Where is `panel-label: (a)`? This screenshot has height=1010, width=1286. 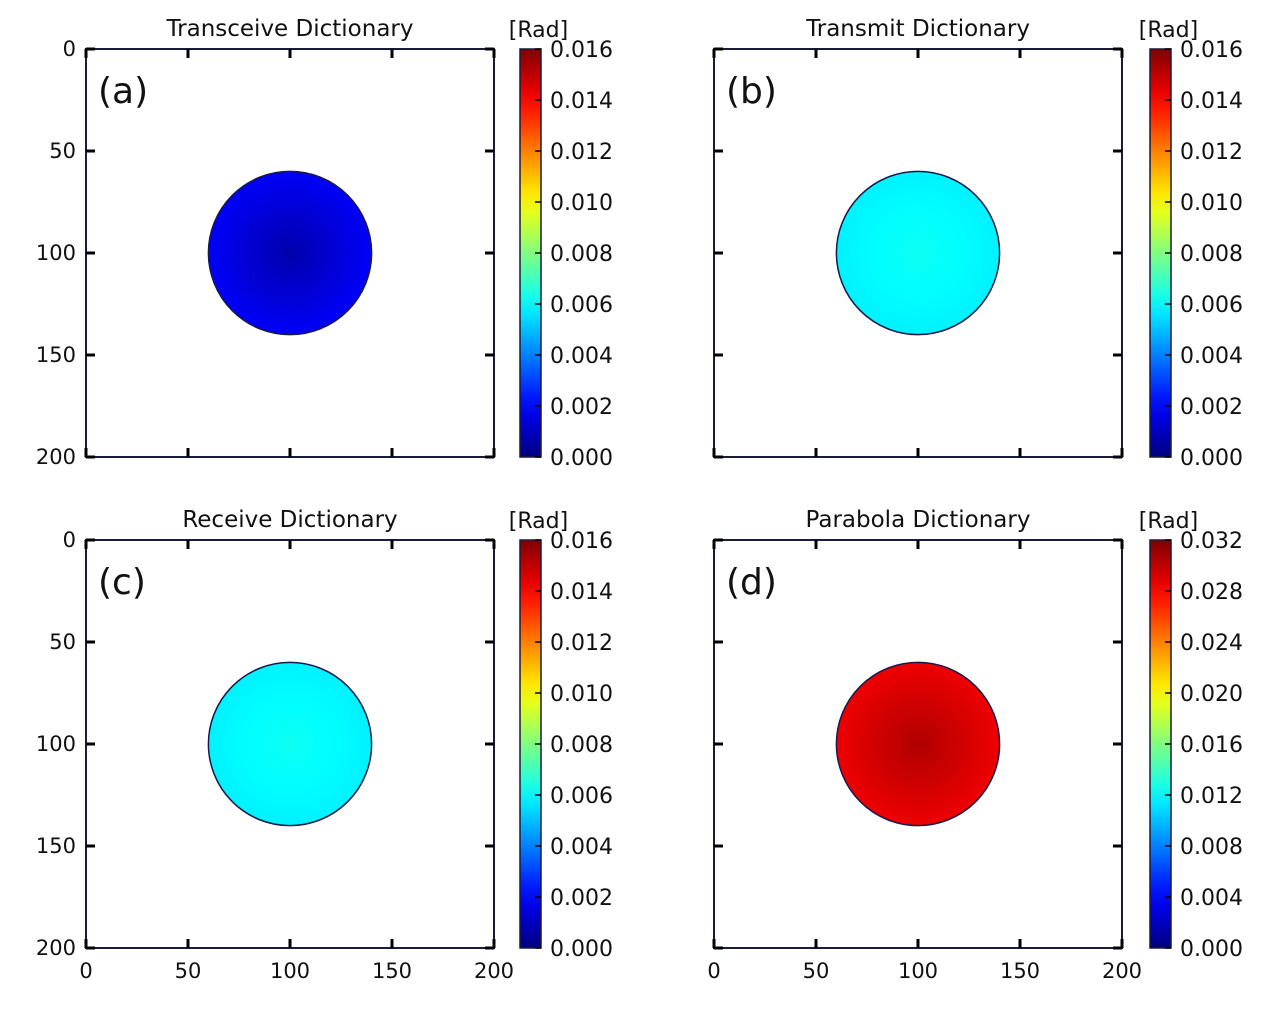 panel-label: (a) is located at coordinates (123, 91).